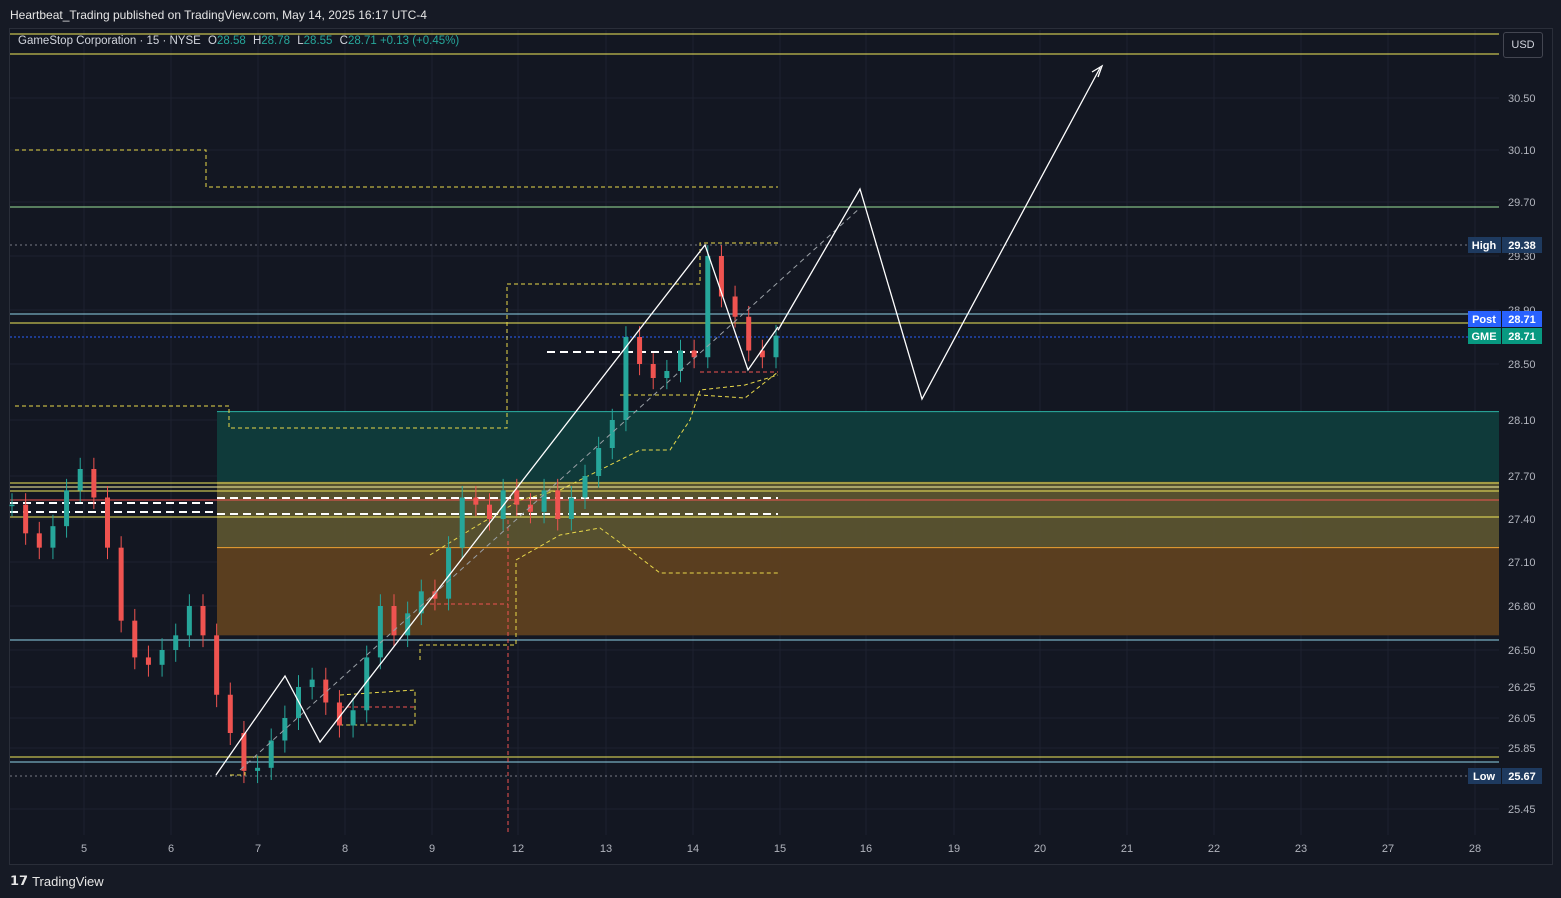  I want to click on y-axis-tick: 30.50, so click(1522, 99).